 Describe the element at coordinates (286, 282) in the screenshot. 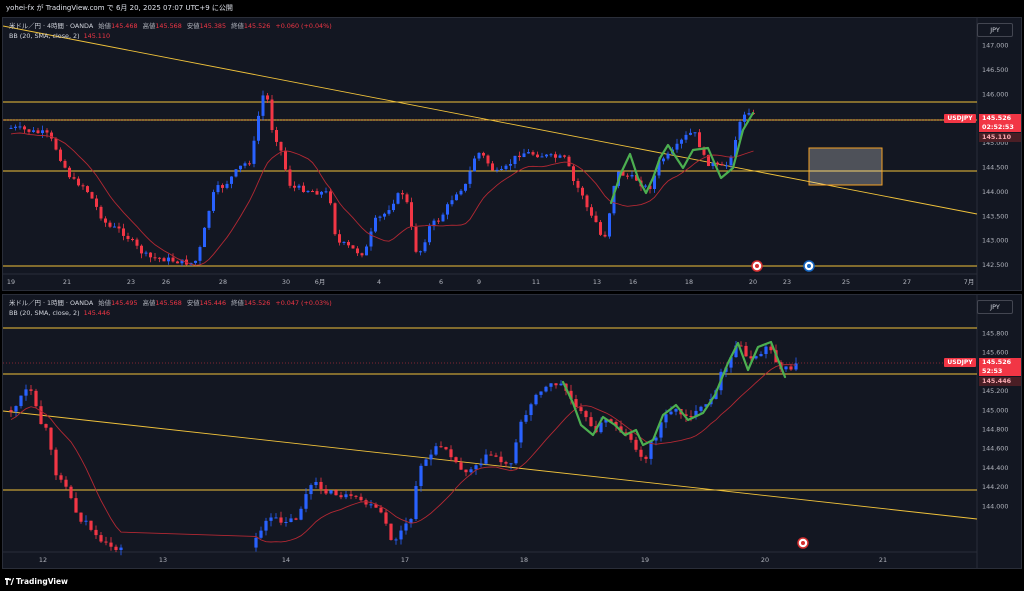

I see `time-axis-label: 30` at that location.